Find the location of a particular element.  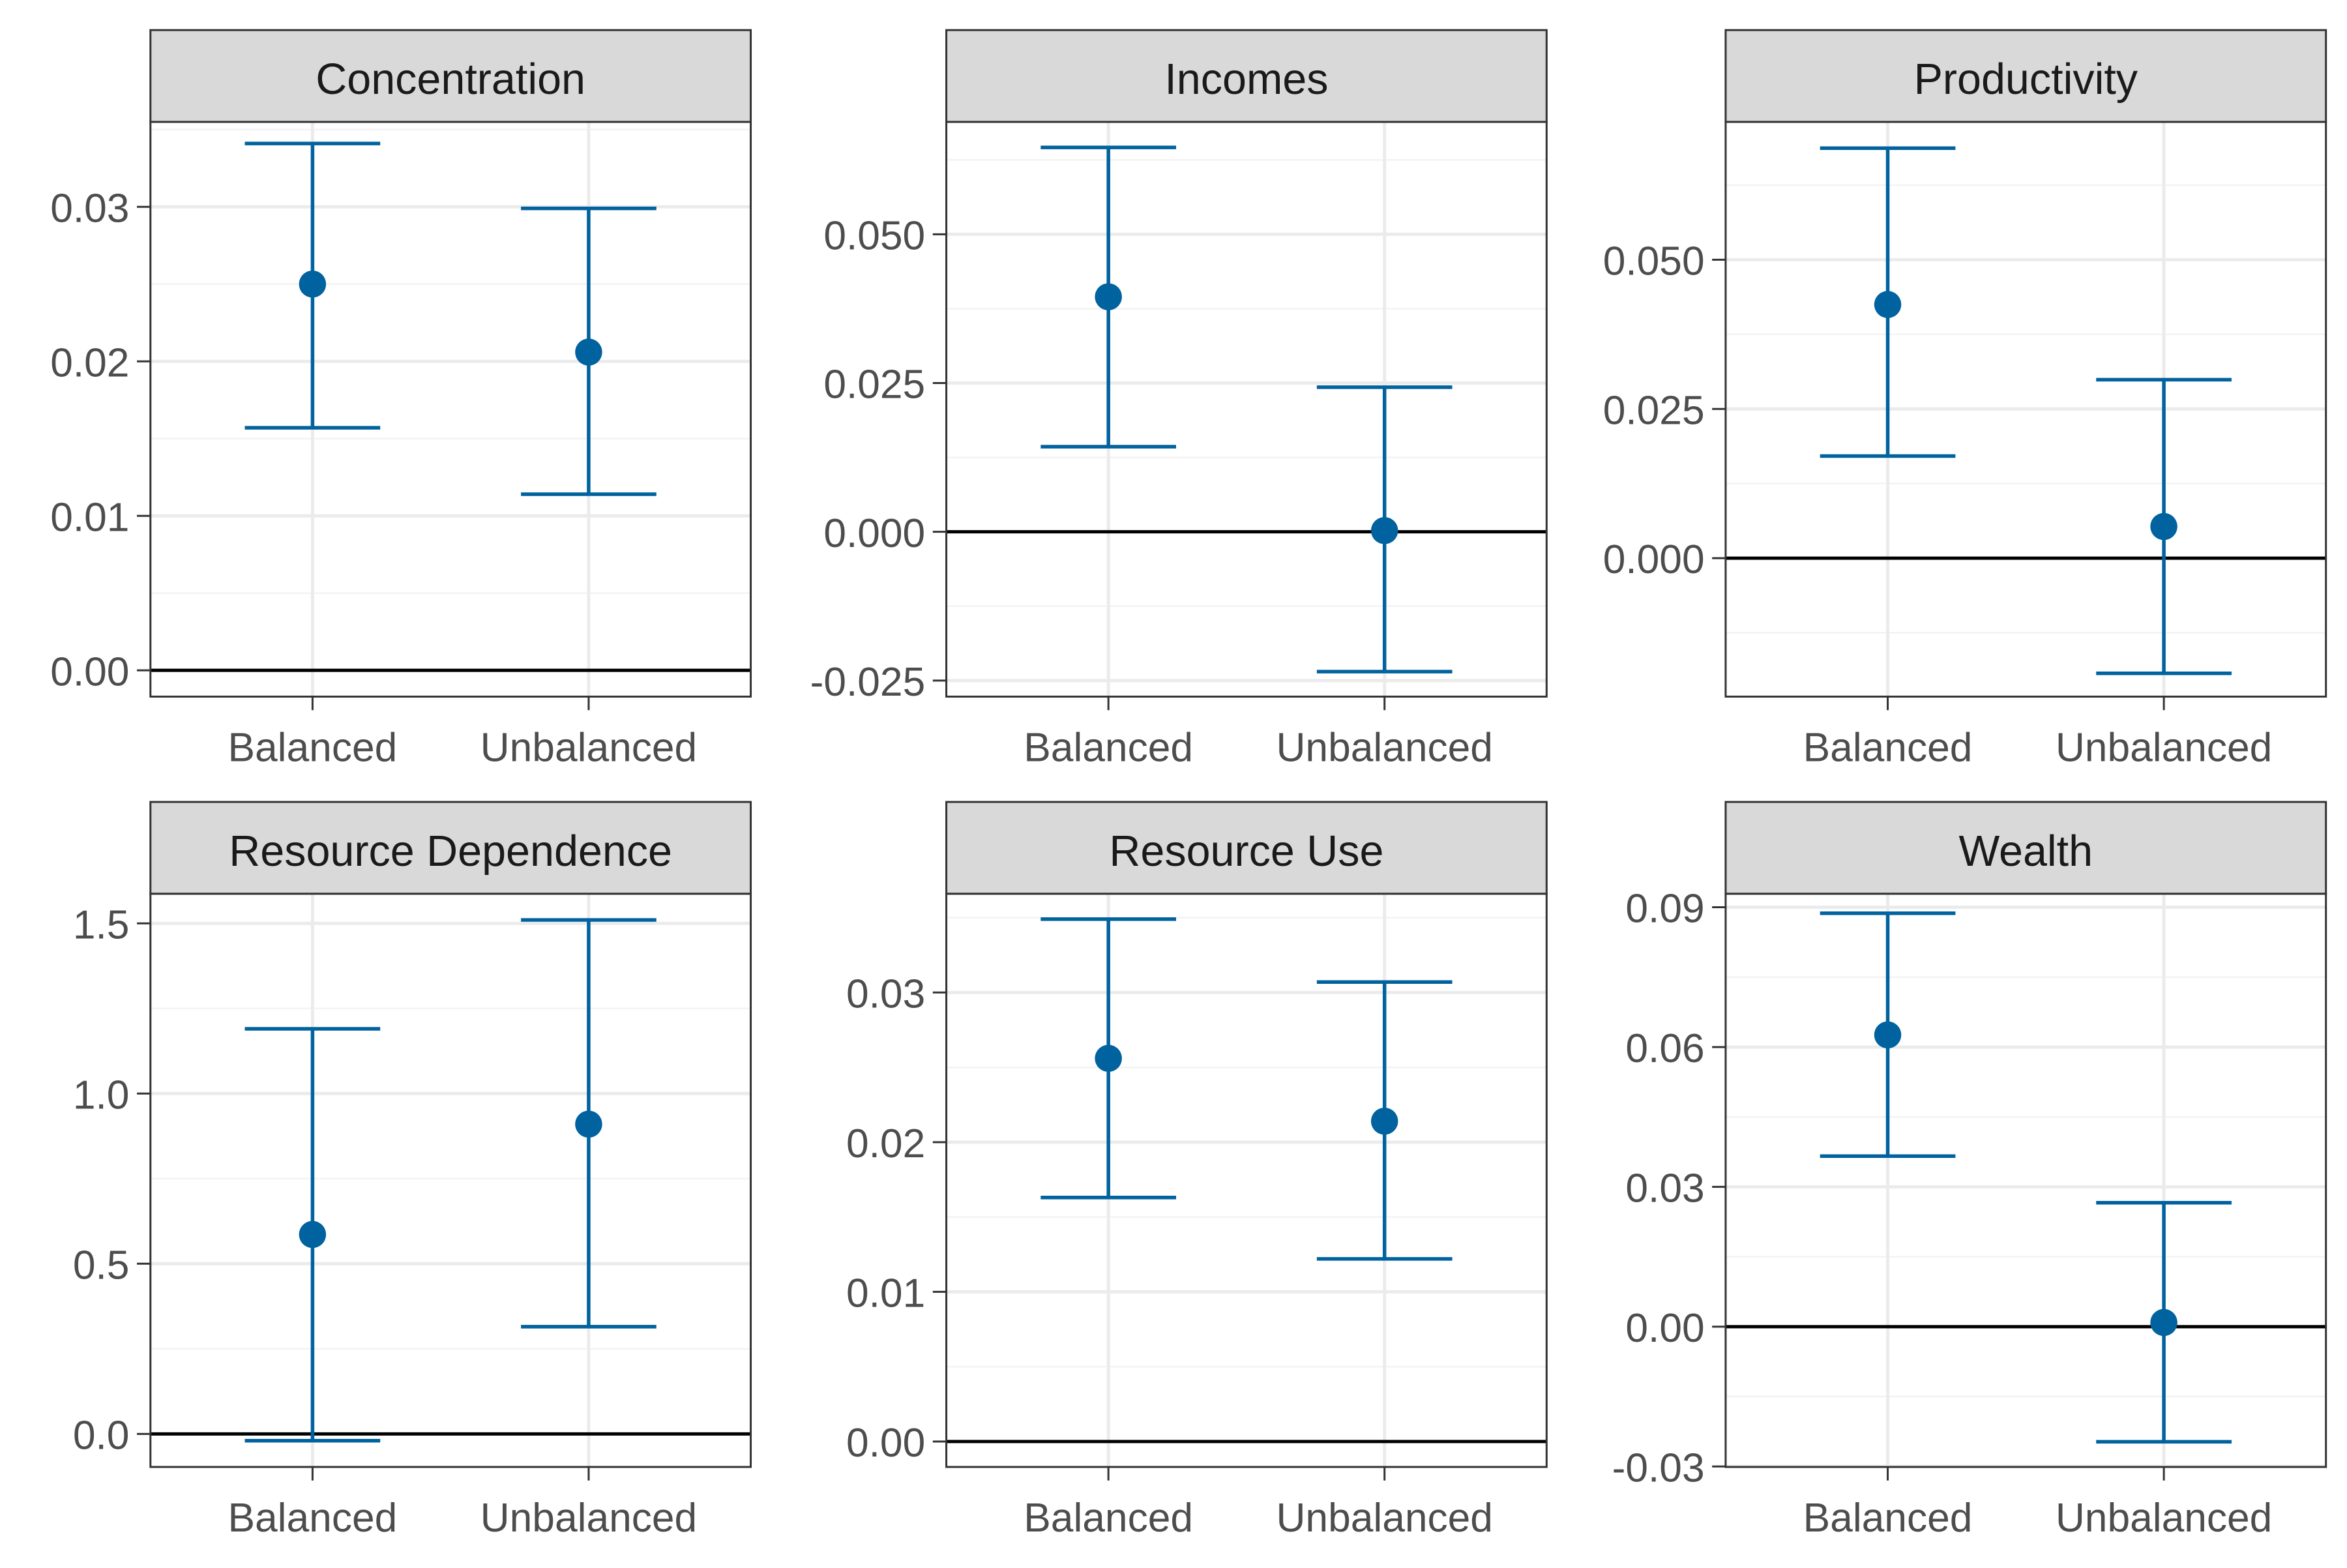

y-tick-label: 1.0 is located at coordinates (101, 1094).